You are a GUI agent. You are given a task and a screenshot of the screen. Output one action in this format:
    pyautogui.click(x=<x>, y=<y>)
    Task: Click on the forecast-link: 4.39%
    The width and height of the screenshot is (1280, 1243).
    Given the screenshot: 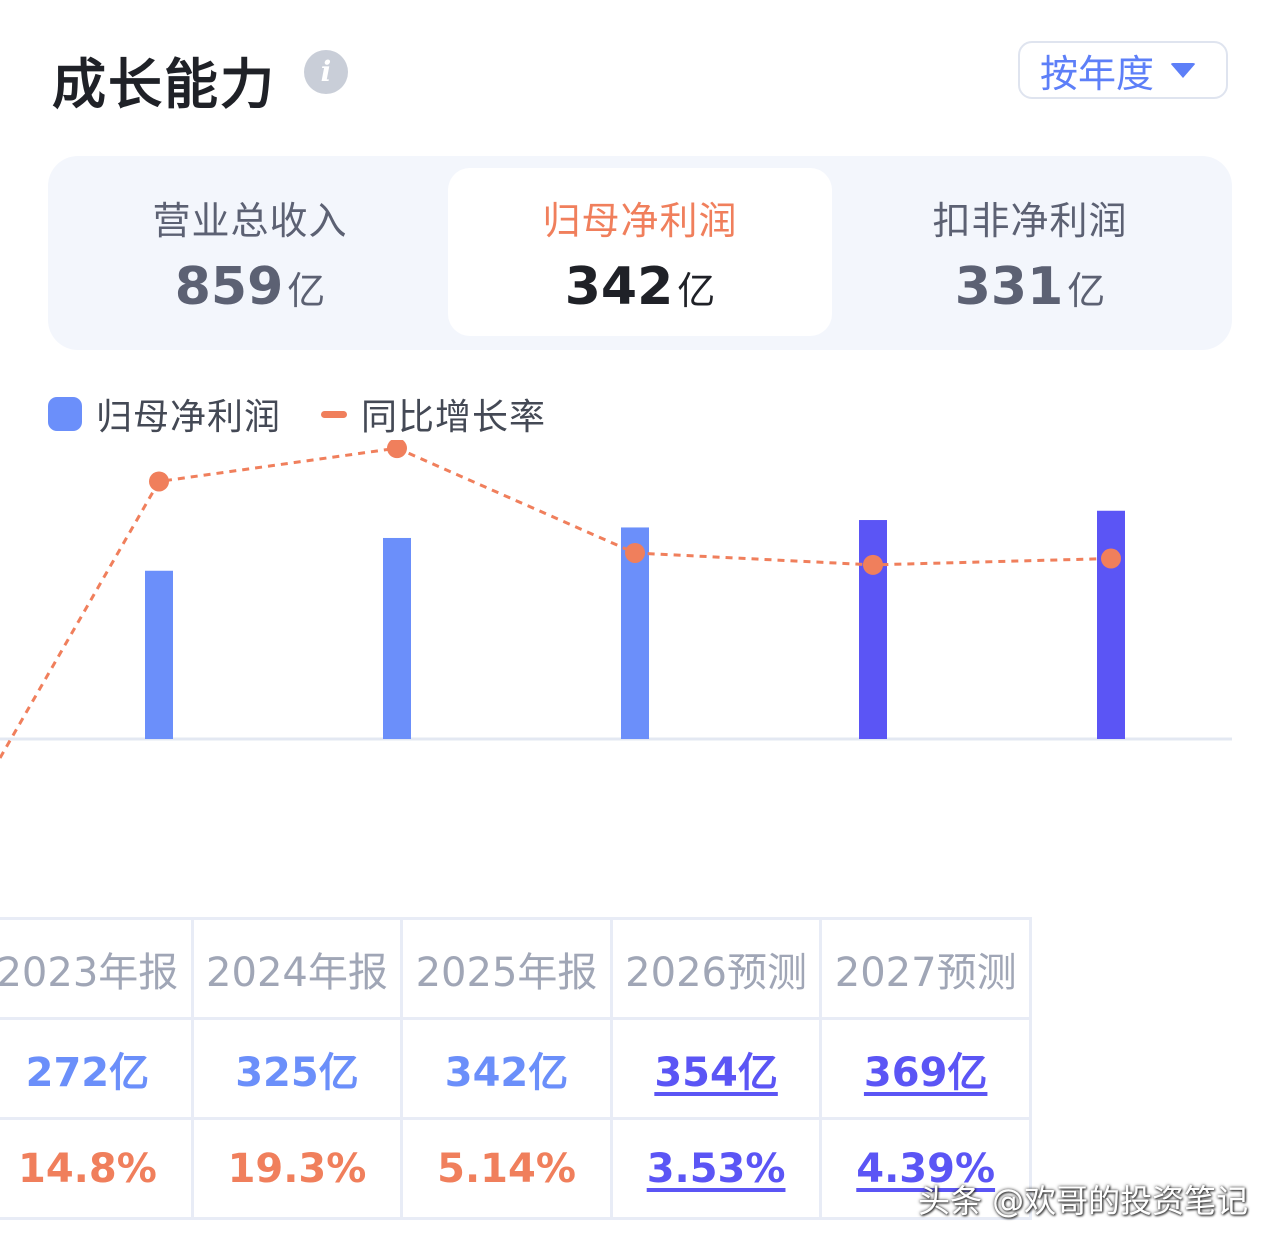 What is the action you would take?
    pyautogui.click(x=925, y=1168)
    